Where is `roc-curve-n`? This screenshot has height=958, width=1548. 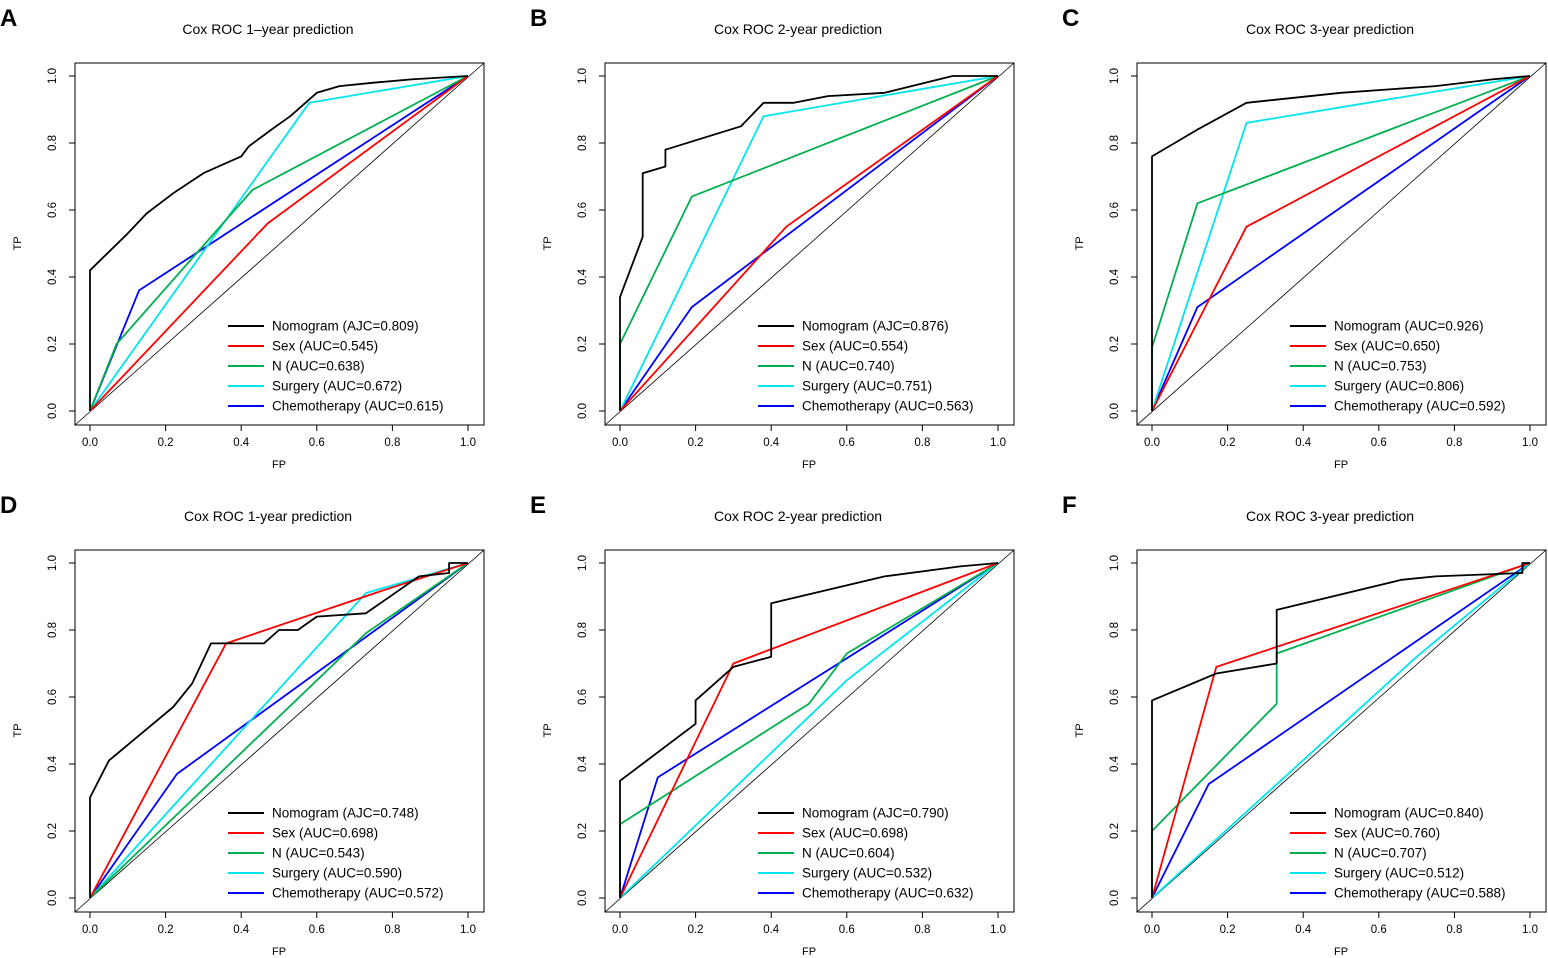 roc-curve-n is located at coordinates (279, 243).